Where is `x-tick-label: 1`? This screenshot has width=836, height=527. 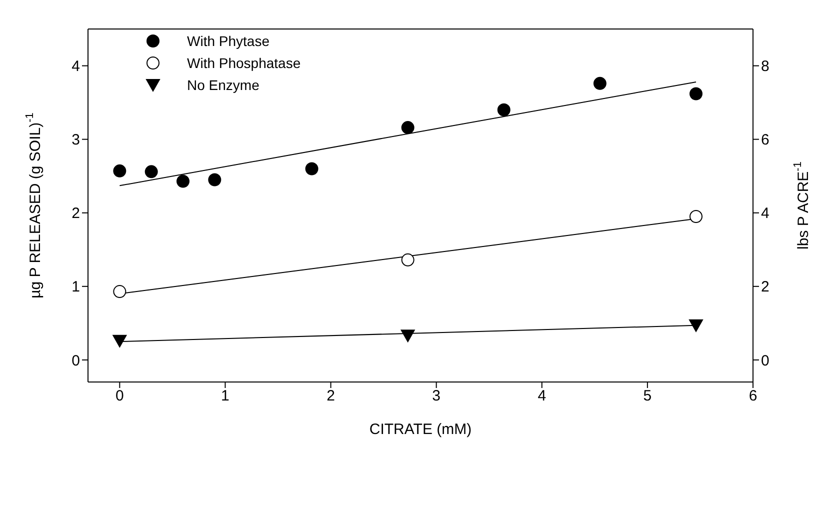
x-tick-label: 1 is located at coordinates (225, 396).